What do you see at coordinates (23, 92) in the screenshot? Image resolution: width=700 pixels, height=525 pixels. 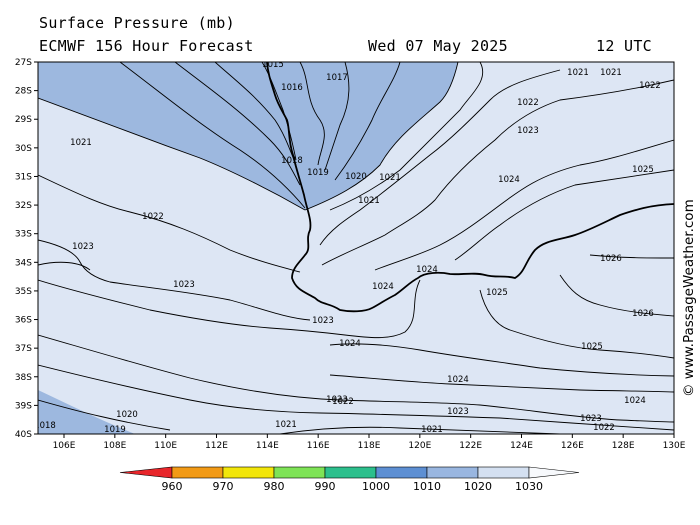 I see `lat-label: 28S` at bounding box center [23, 92].